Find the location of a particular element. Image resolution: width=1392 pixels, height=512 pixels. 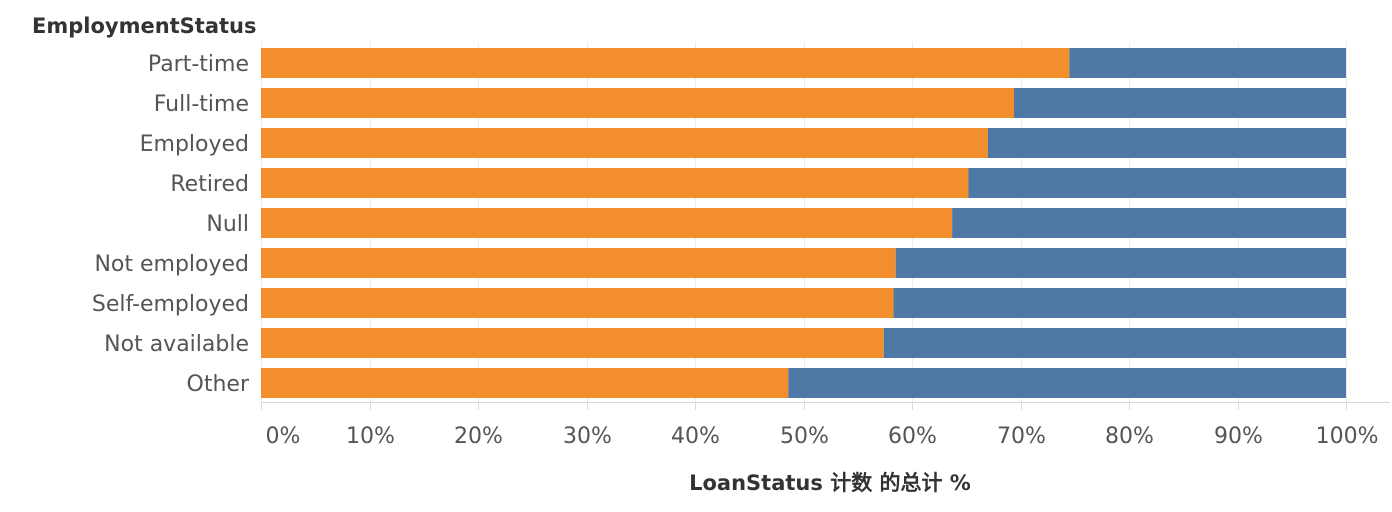

category-label-full-time: Full-time is located at coordinates (201, 104).